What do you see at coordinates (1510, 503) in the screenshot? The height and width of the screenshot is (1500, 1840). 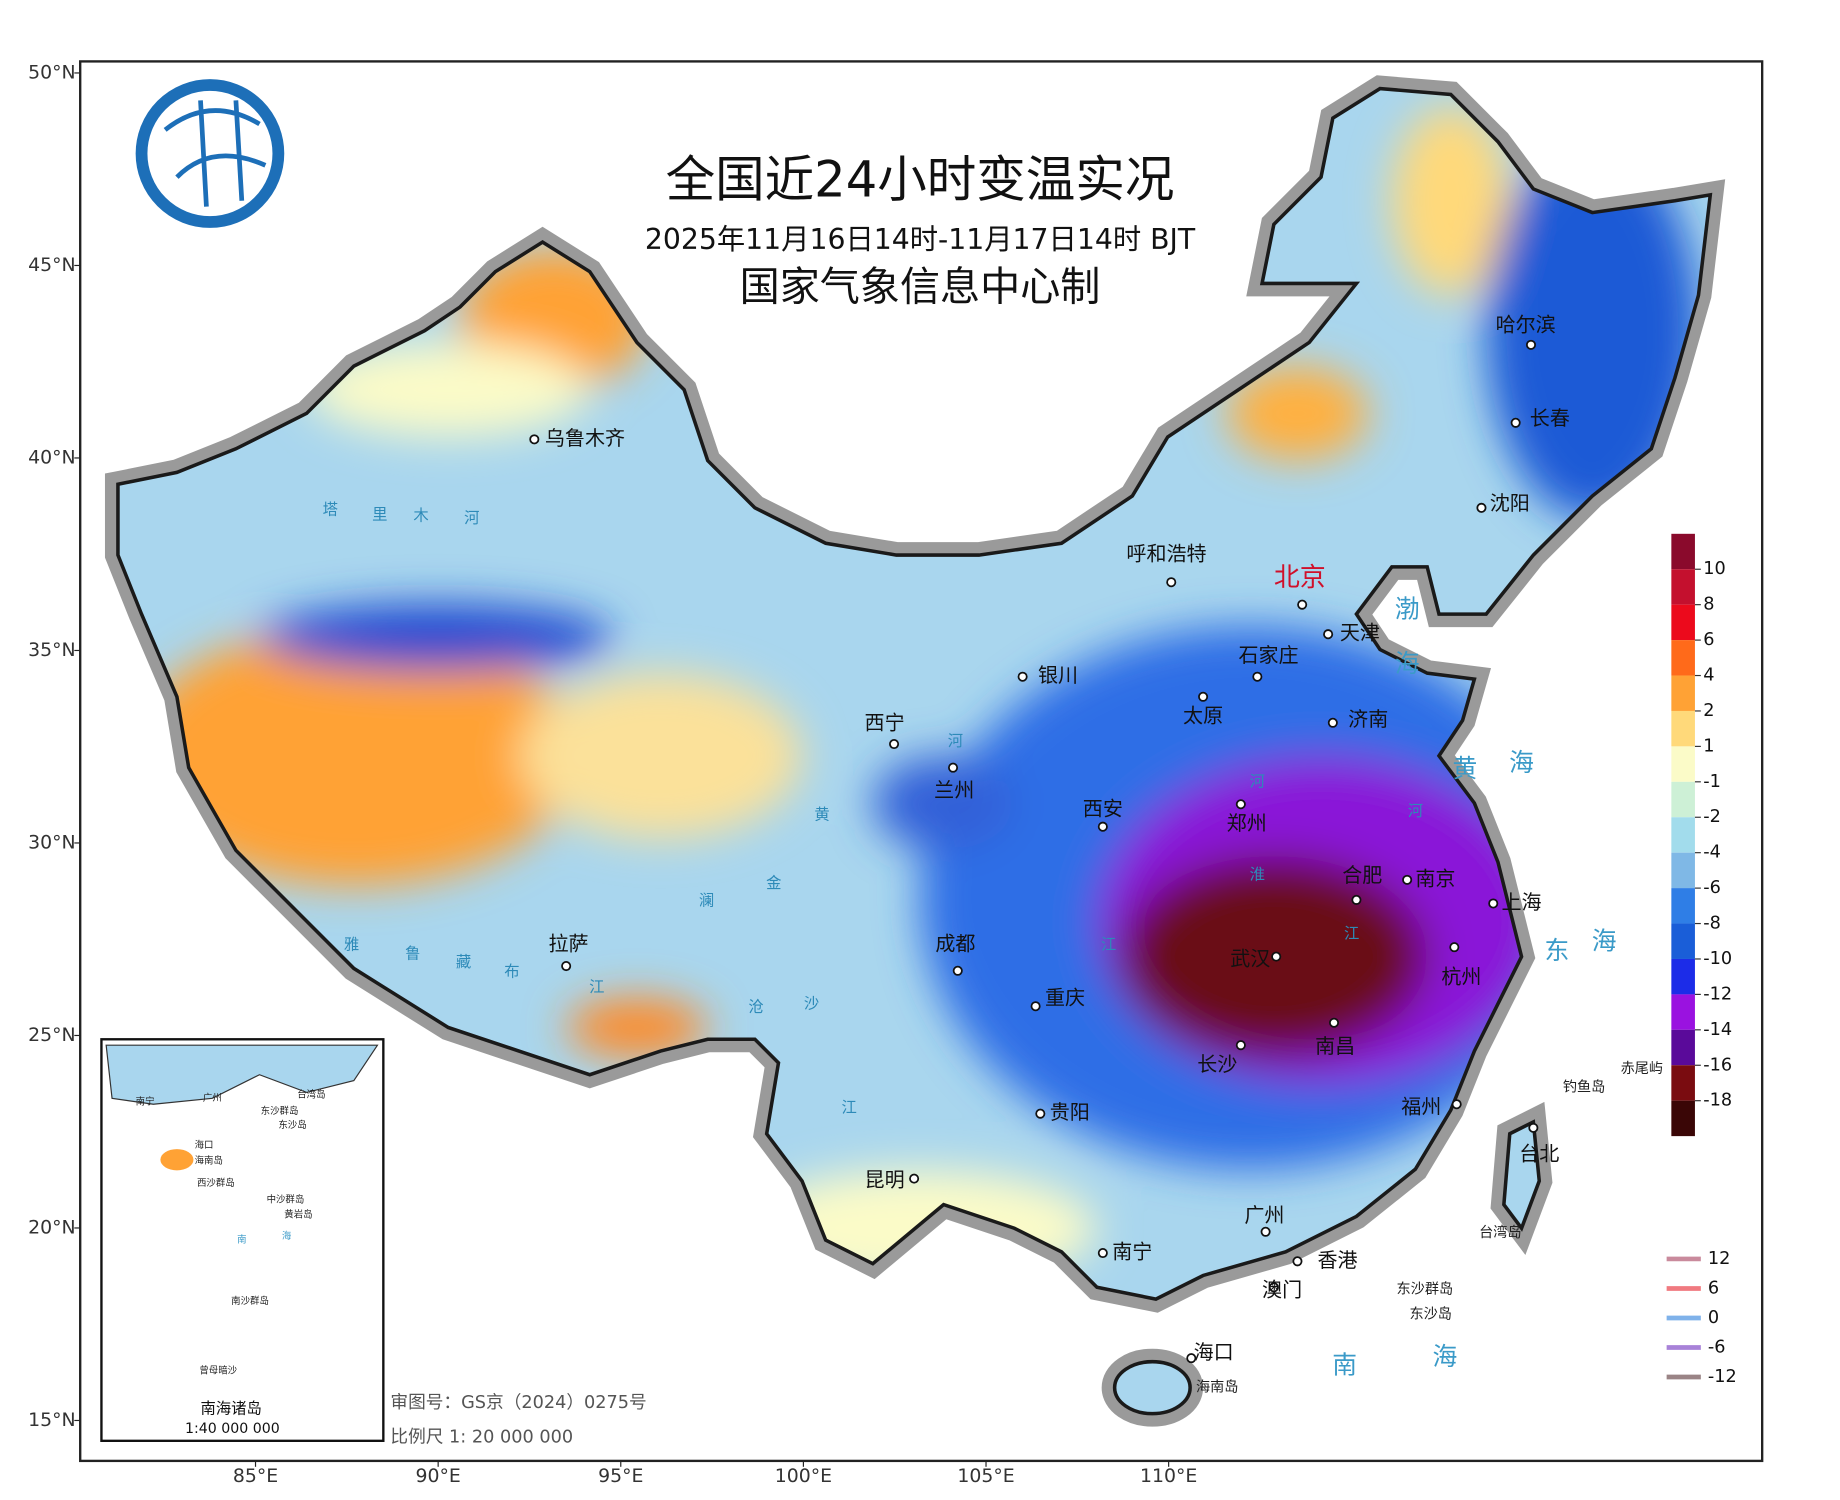 I see `city-label: 沈阳` at bounding box center [1510, 503].